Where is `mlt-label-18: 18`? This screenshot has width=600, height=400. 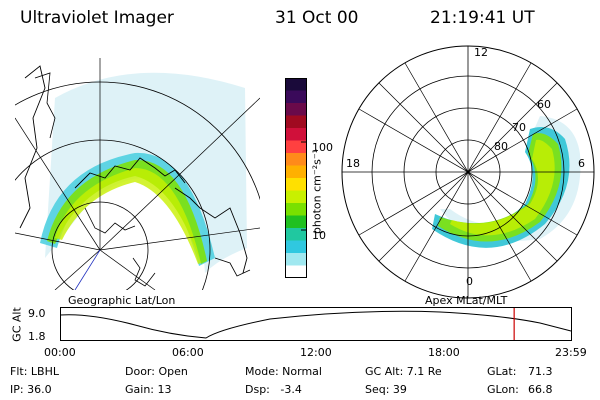
mlt-label-18: 18 is located at coordinates (353, 163).